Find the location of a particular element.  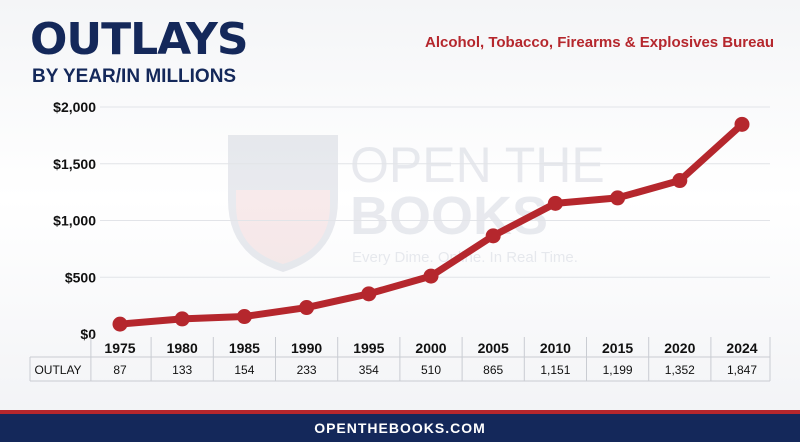

x-tick-label: 2005 is located at coordinates (493, 348).